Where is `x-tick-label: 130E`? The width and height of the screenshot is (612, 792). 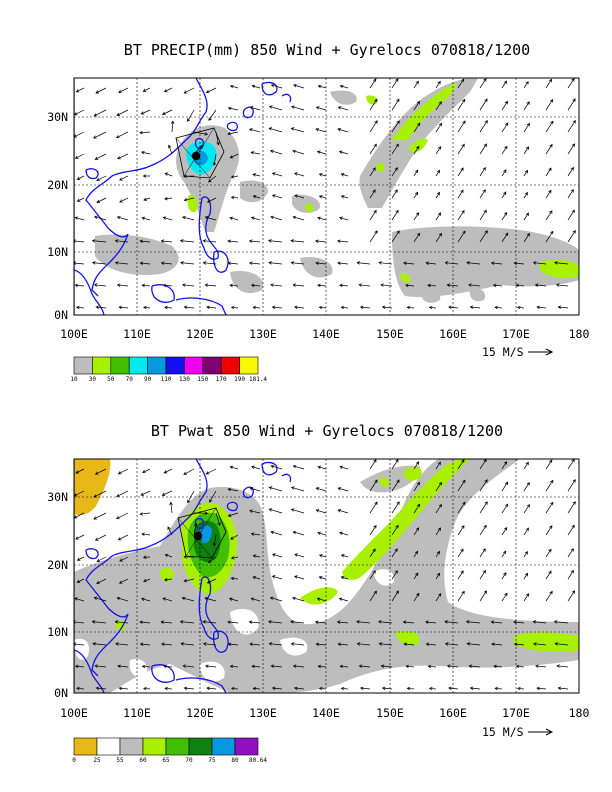 x-tick-label: 130E is located at coordinates (263, 334).